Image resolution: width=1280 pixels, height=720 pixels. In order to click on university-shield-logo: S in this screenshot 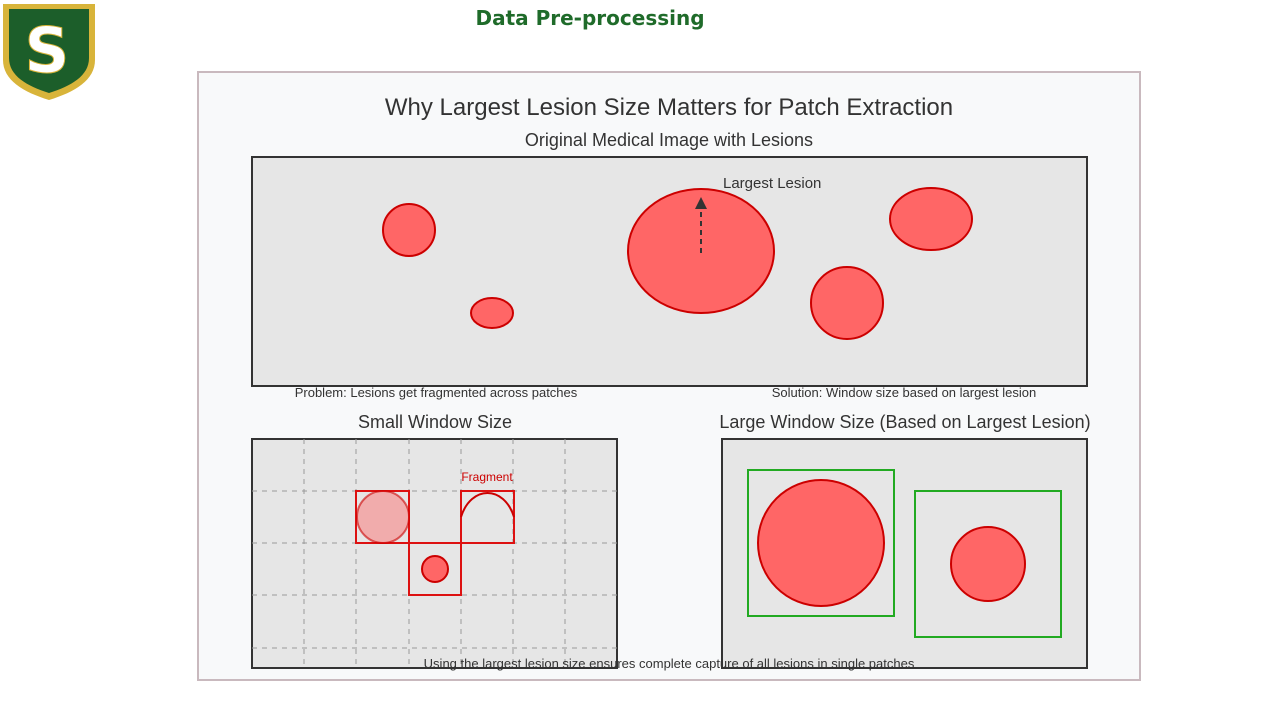, I will do `click(49, 52)`.